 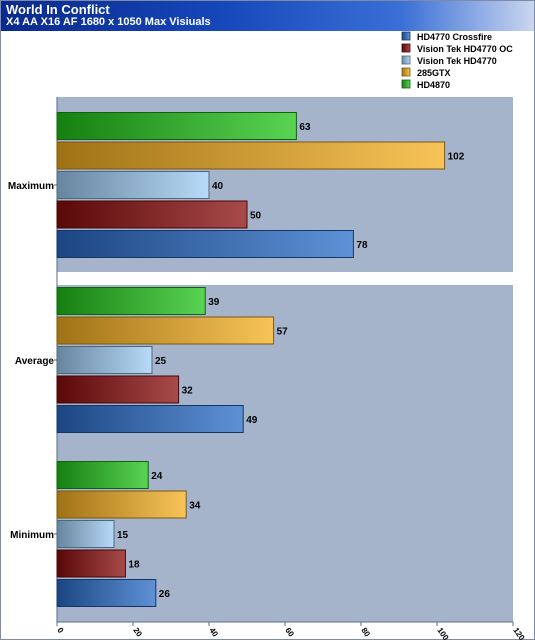 I want to click on data-label-vision-tek-hd4770-oc-minimum: 18, so click(x=134, y=565).